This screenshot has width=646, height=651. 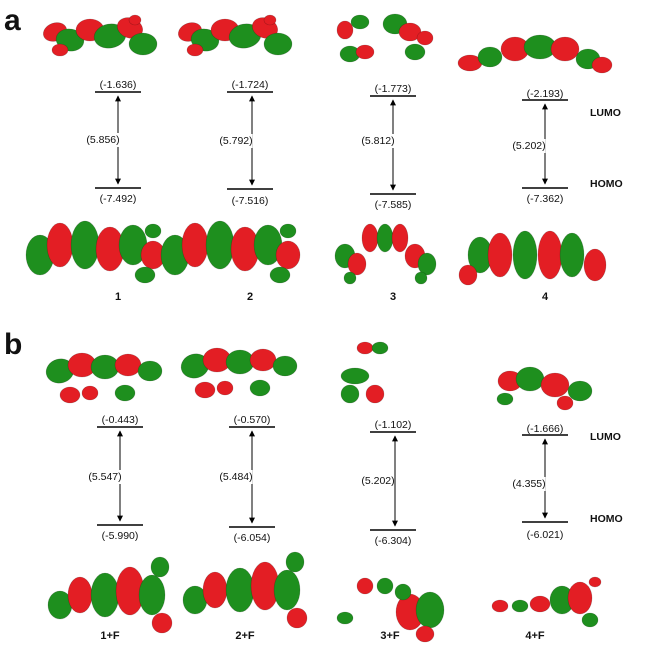 I want to click on lumo-value-4: (-2.193), so click(x=545, y=94).